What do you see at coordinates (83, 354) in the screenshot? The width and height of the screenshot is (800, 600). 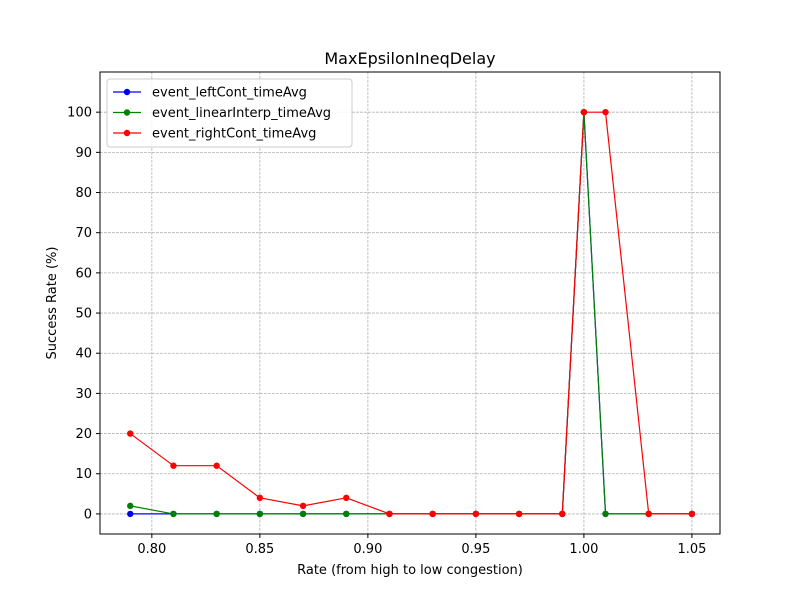 I see `y-tick-label: 40` at bounding box center [83, 354].